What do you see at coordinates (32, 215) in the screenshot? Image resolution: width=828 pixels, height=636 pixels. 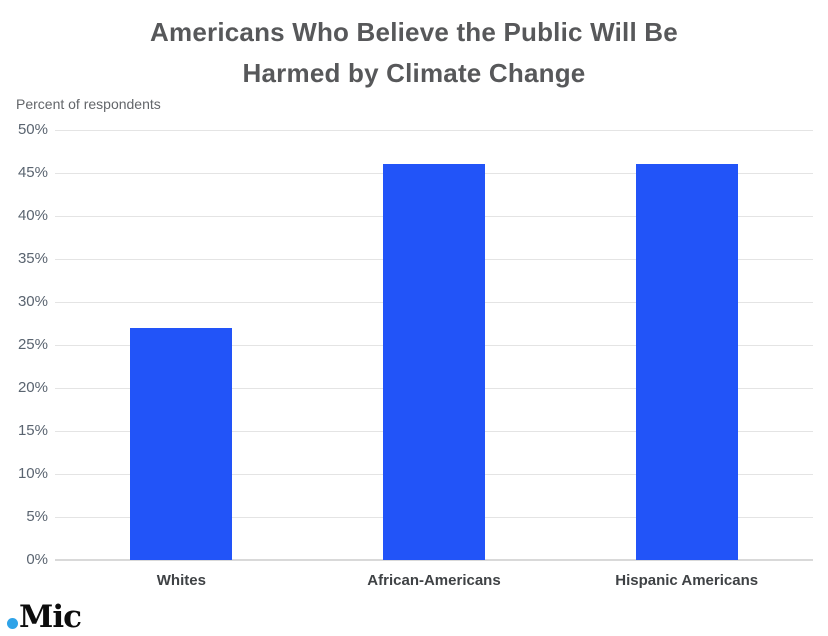 I see `y-tick-label: 40%` at bounding box center [32, 215].